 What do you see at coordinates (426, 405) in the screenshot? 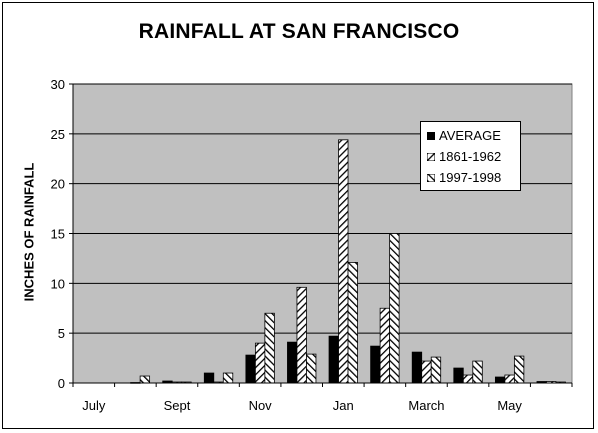
I see `x-tick-label: March` at bounding box center [426, 405].